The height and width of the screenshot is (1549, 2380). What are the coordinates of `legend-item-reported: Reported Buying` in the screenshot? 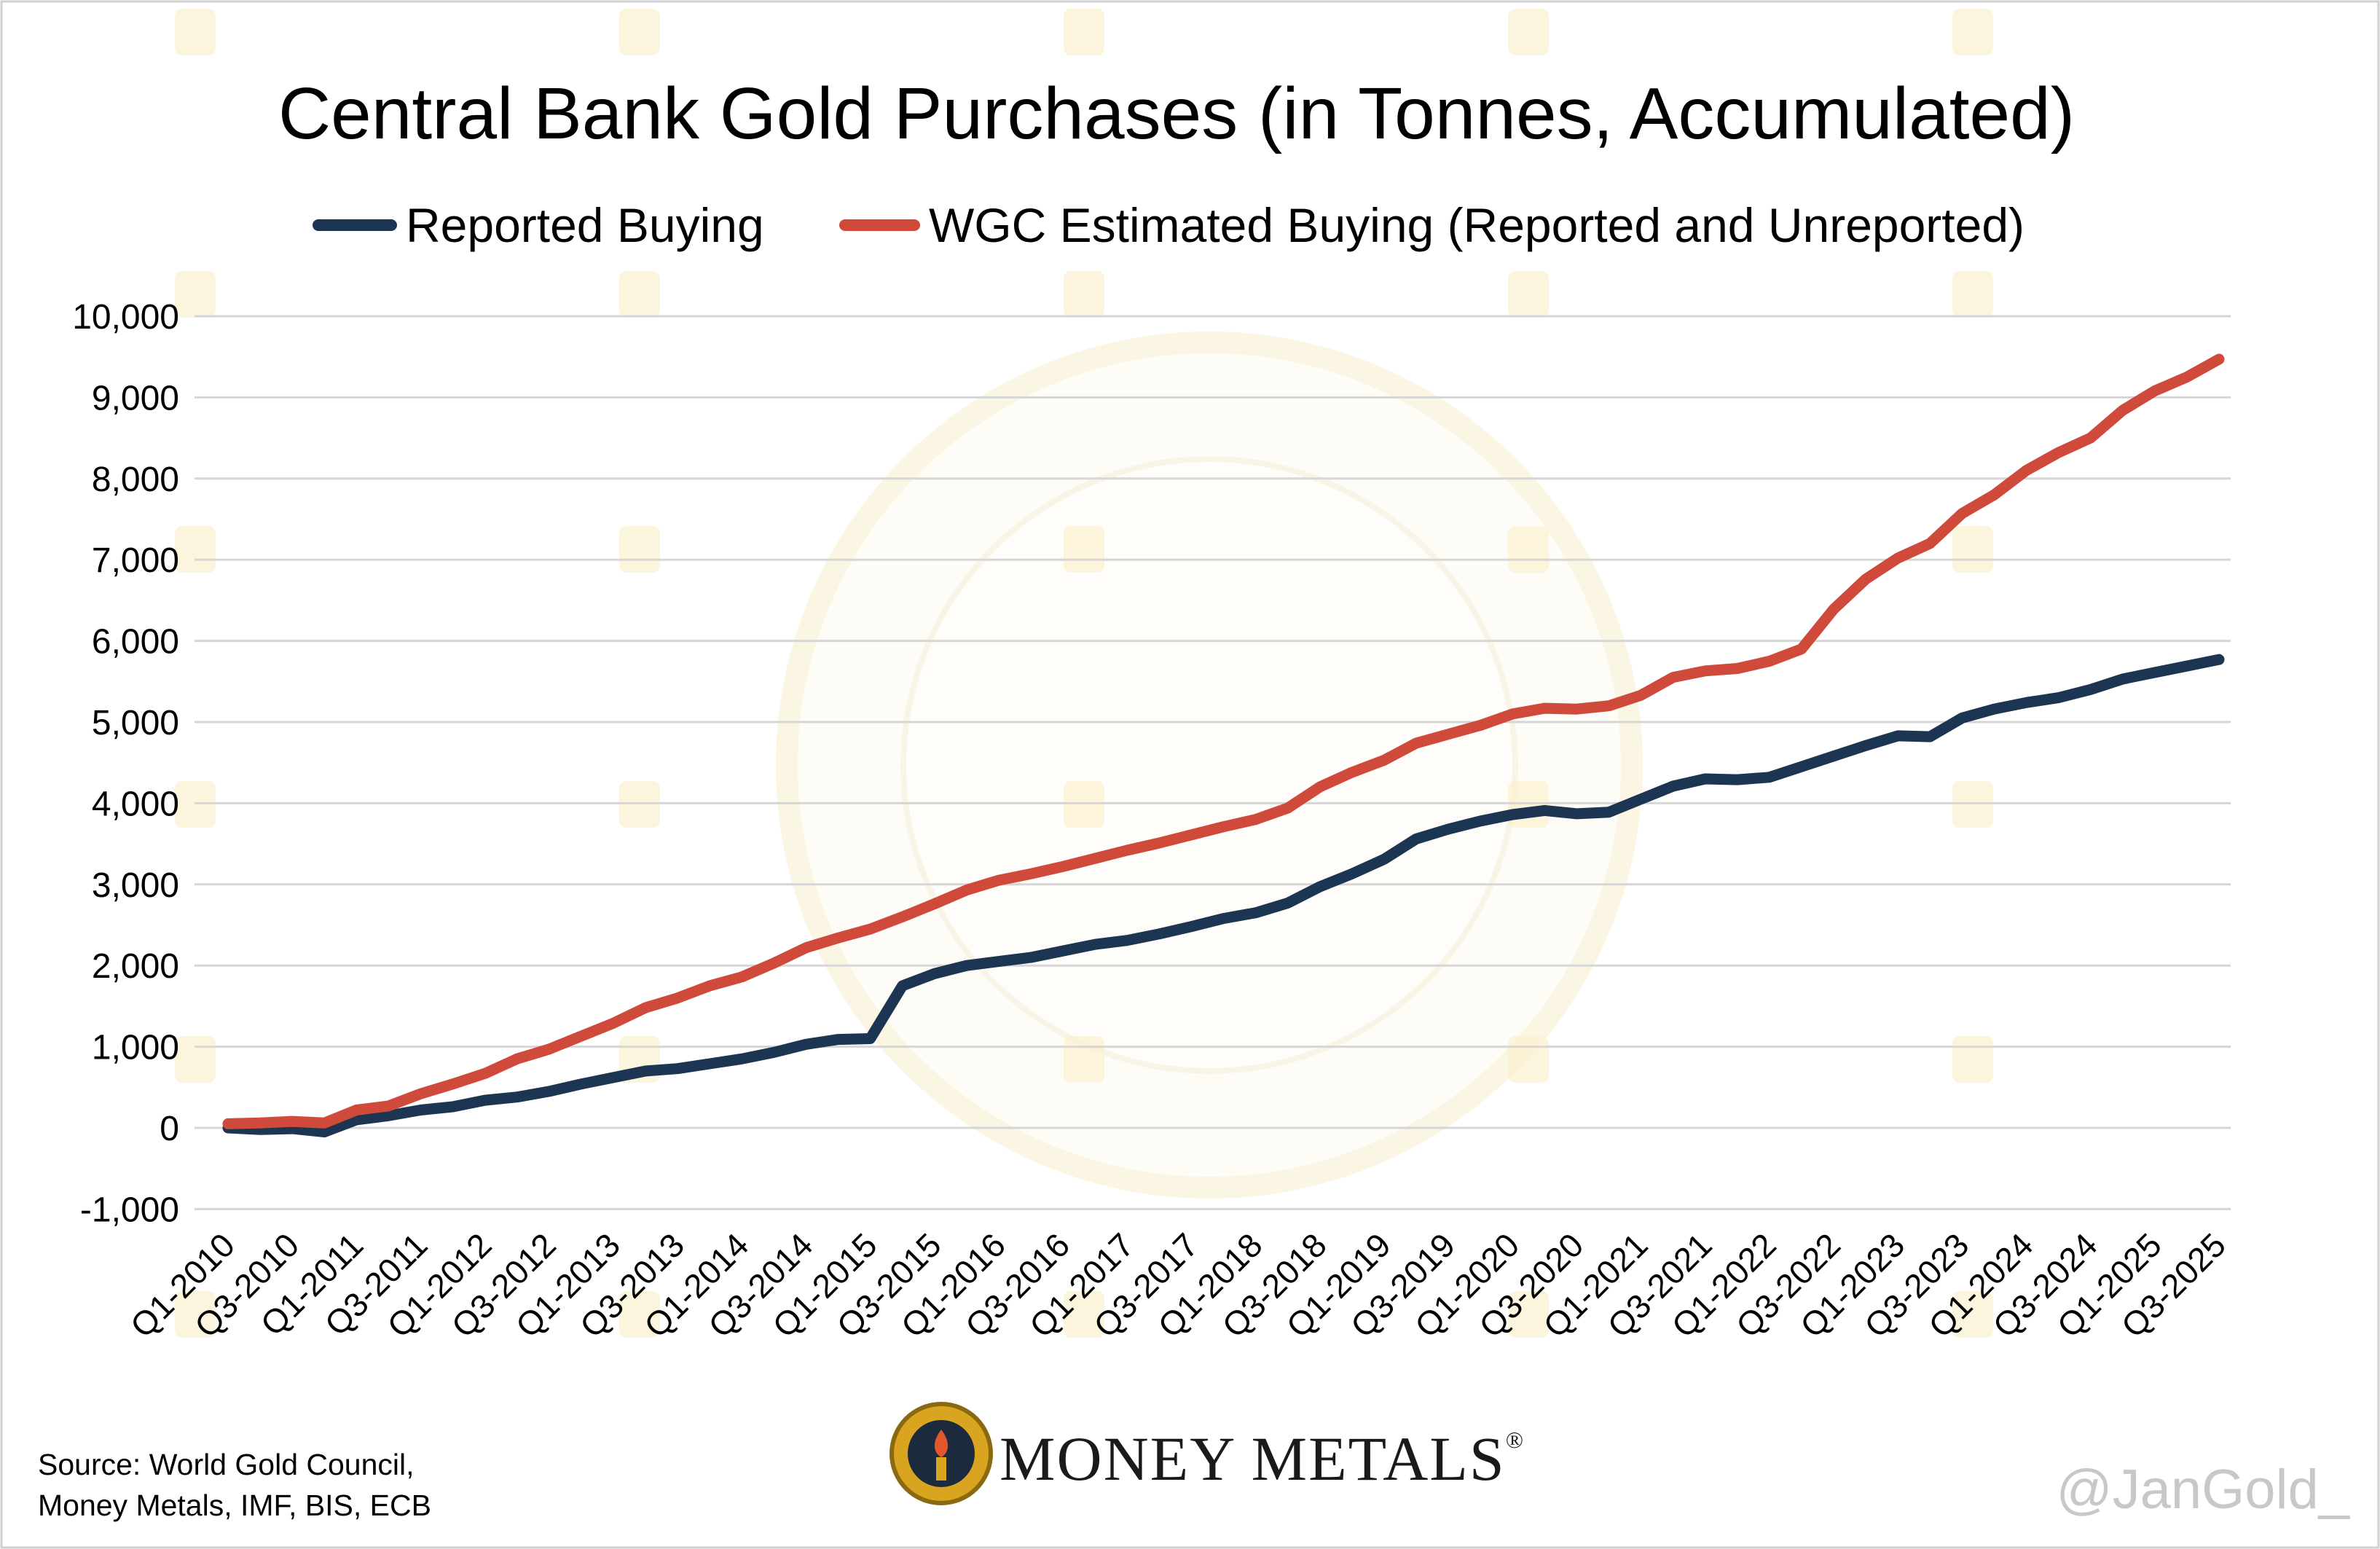 It's located at (538, 225).